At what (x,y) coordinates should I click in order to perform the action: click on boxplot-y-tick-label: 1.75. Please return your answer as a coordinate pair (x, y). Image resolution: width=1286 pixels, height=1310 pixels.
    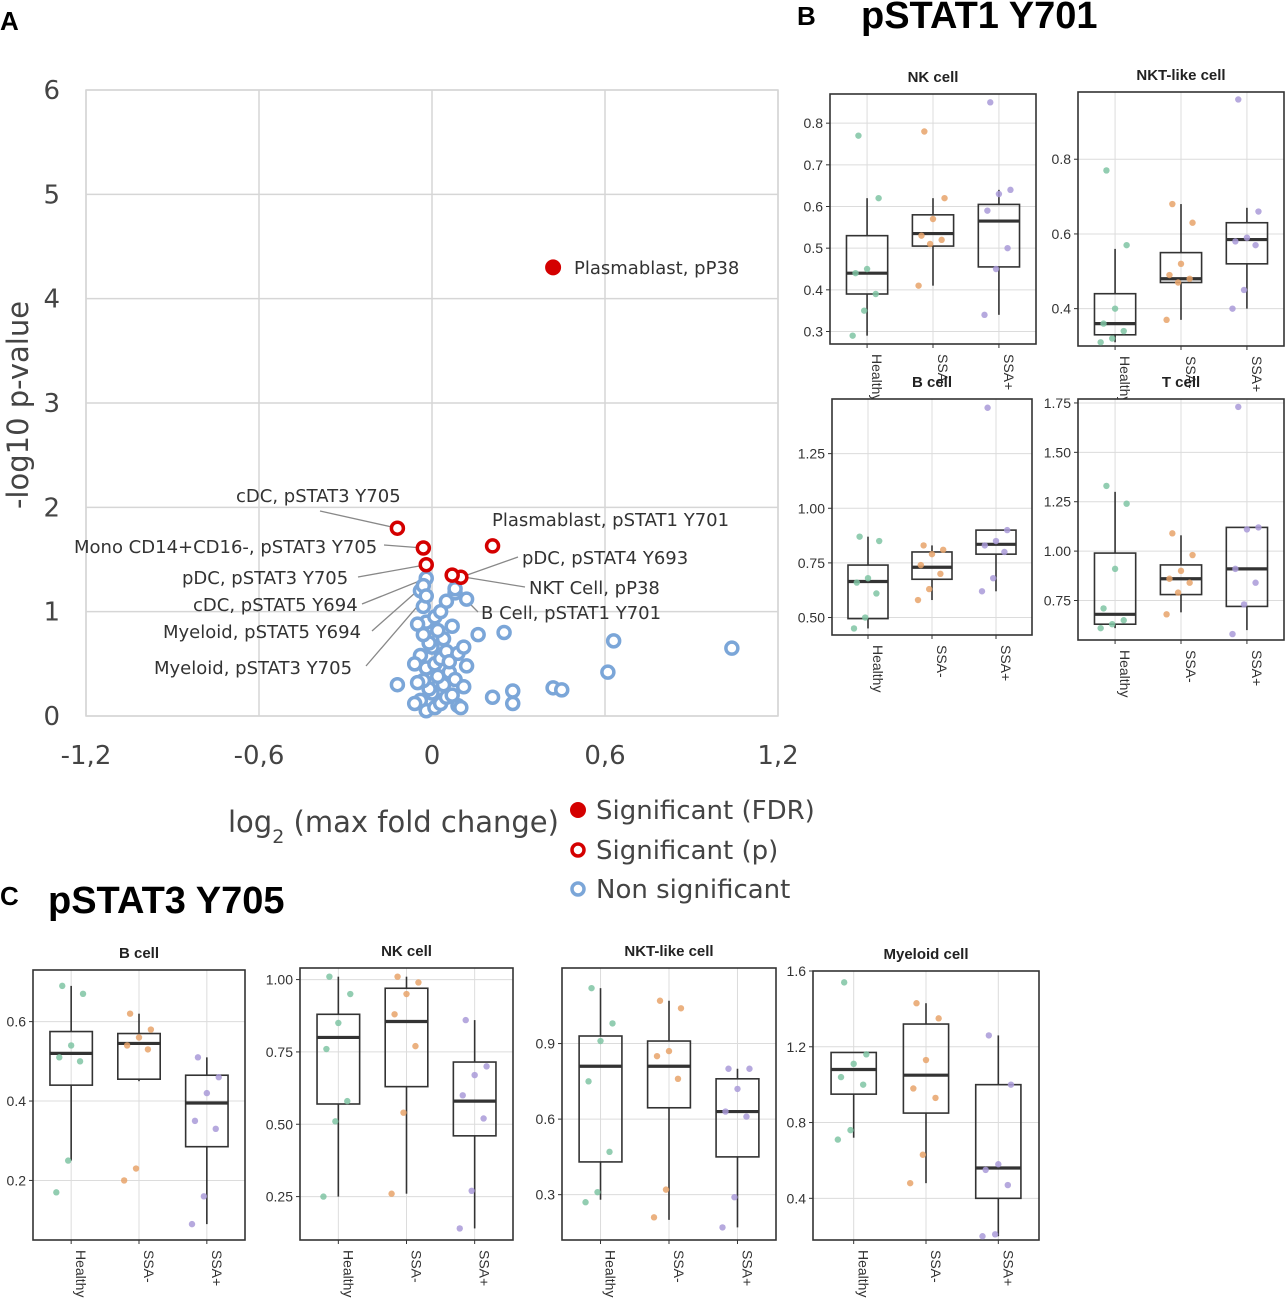
    Looking at the image, I should click on (1057, 403).